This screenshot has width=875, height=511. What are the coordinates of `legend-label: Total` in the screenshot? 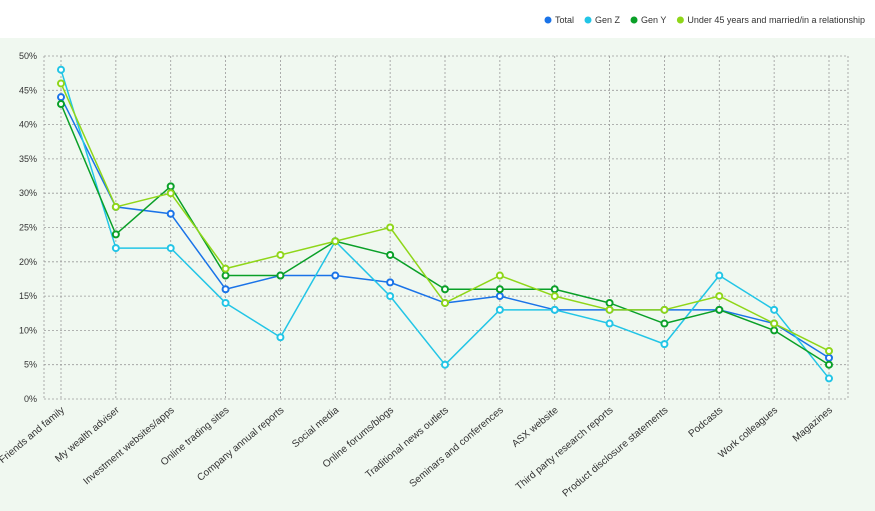 It's located at (564, 20).